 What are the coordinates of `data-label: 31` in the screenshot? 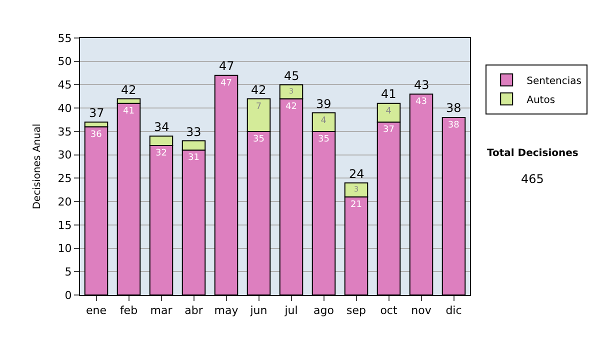 It's located at (194, 158).